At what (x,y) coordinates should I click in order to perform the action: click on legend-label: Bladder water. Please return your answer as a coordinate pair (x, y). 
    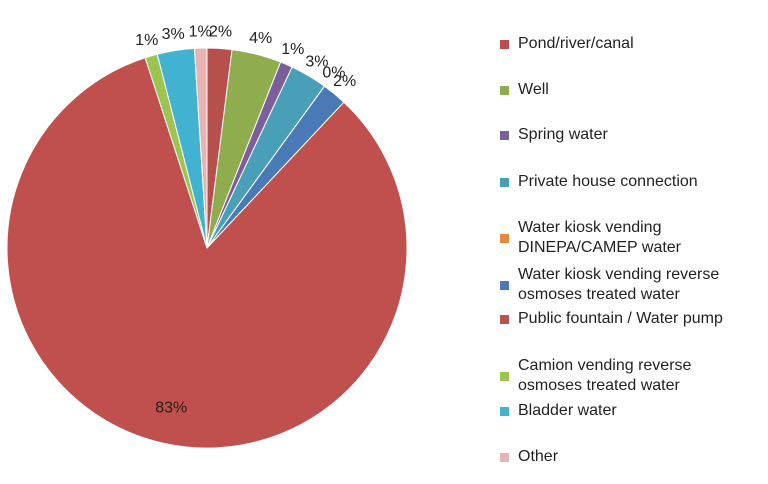
    Looking at the image, I should click on (567, 410).